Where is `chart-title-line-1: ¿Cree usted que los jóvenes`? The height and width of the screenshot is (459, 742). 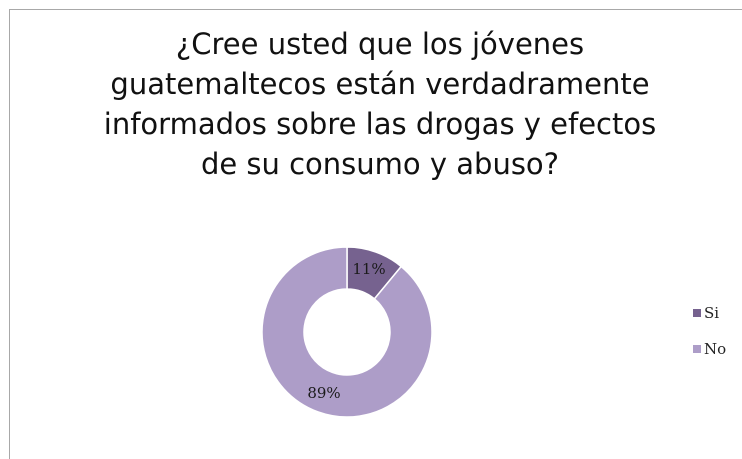 chart-title-line-1: ¿Cree usted que los jóvenes is located at coordinates (380, 44).